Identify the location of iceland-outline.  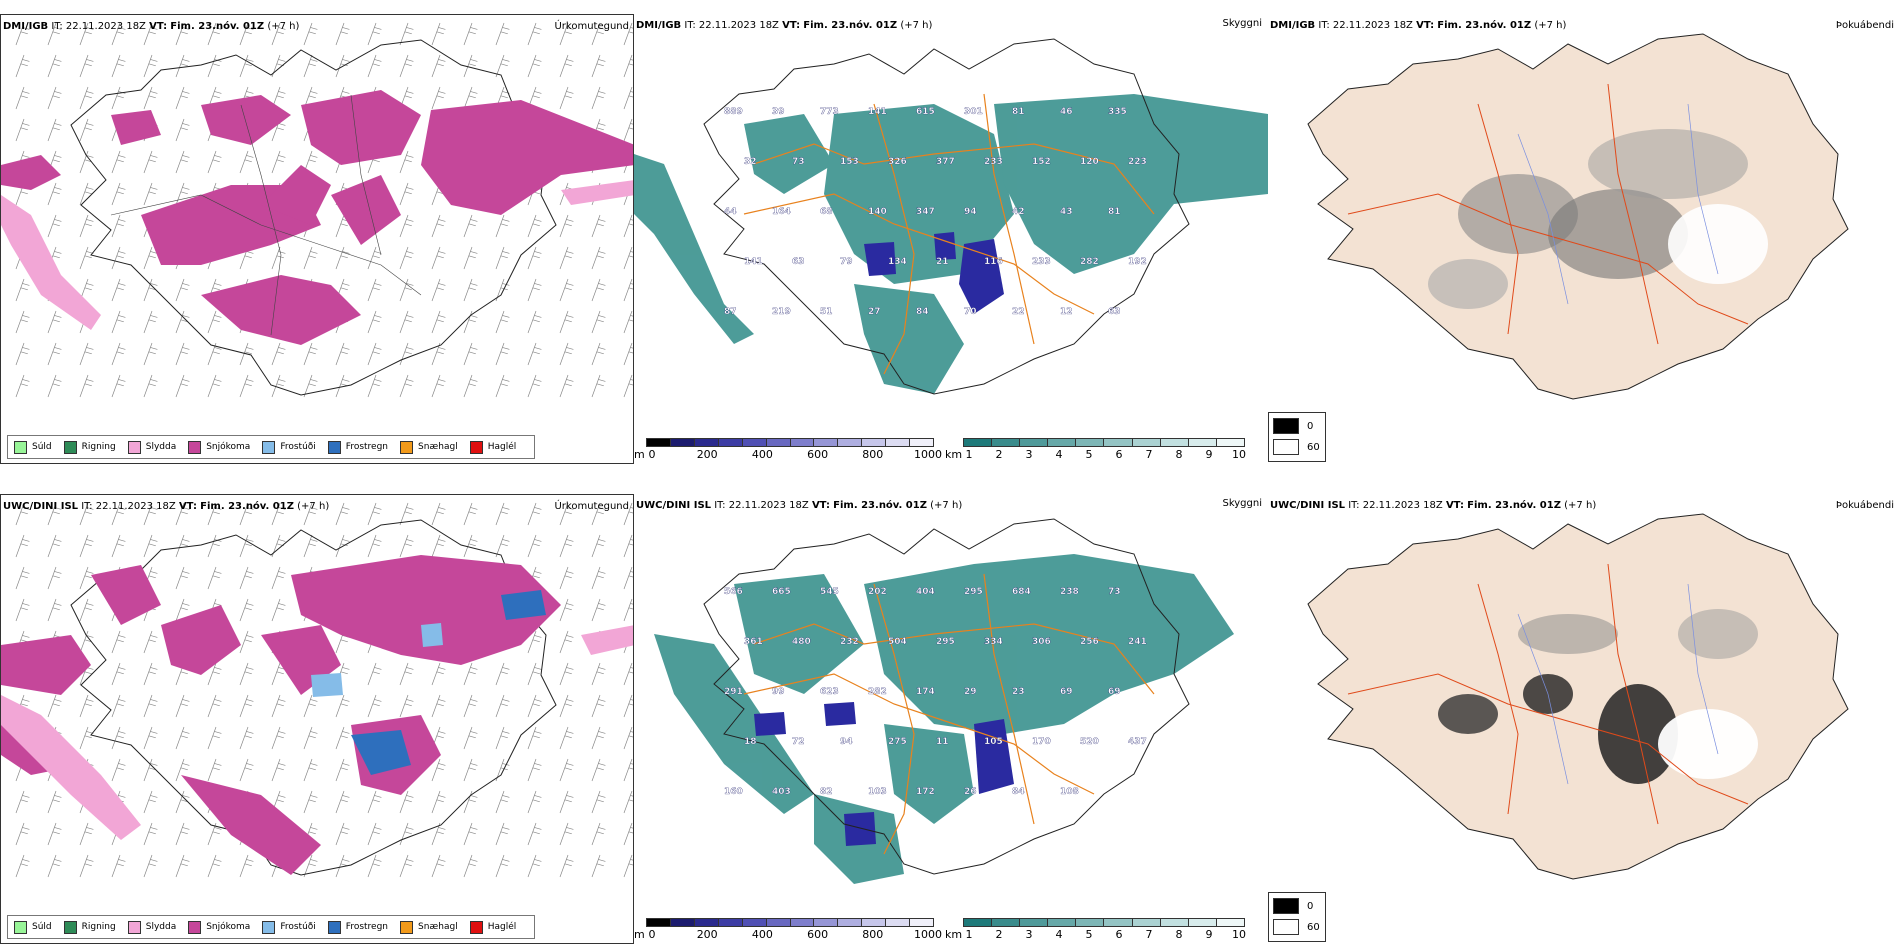
(946, 216).